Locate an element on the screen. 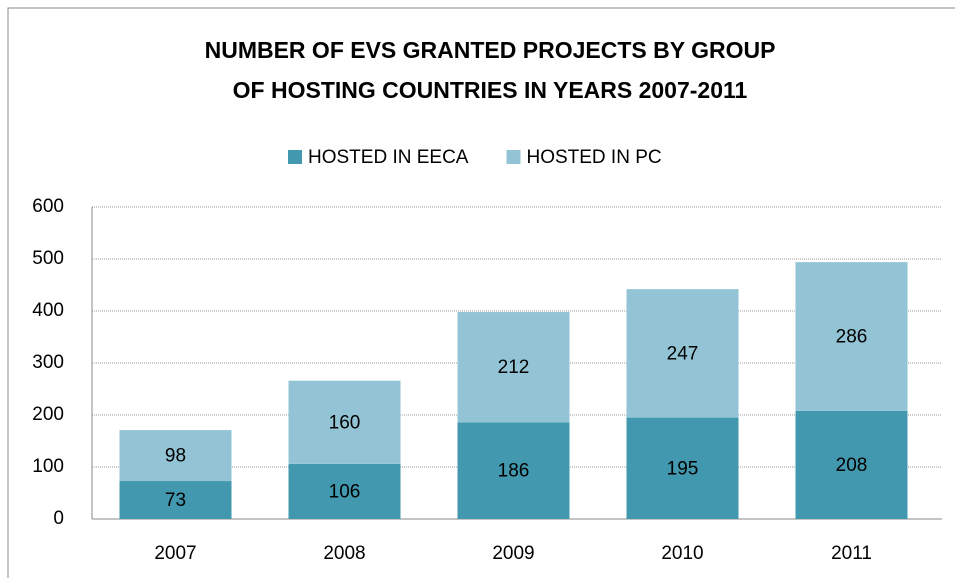  y-tick-label: 500 is located at coordinates (48, 258).